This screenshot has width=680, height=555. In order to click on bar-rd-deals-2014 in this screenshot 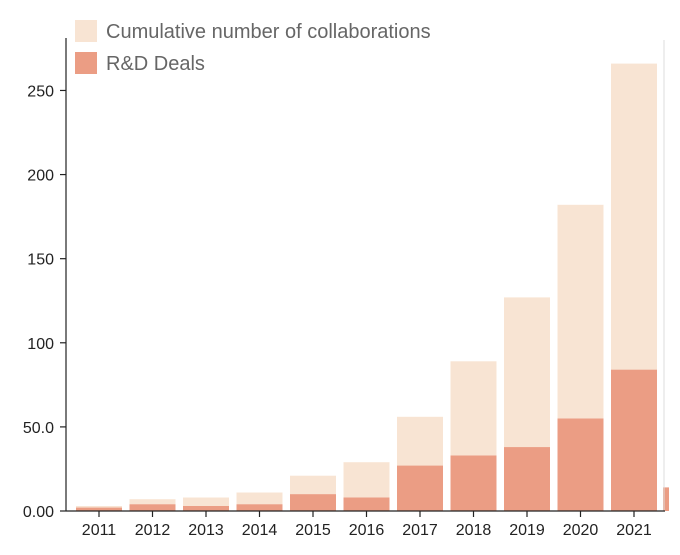, I will do `click(259, 507)`.